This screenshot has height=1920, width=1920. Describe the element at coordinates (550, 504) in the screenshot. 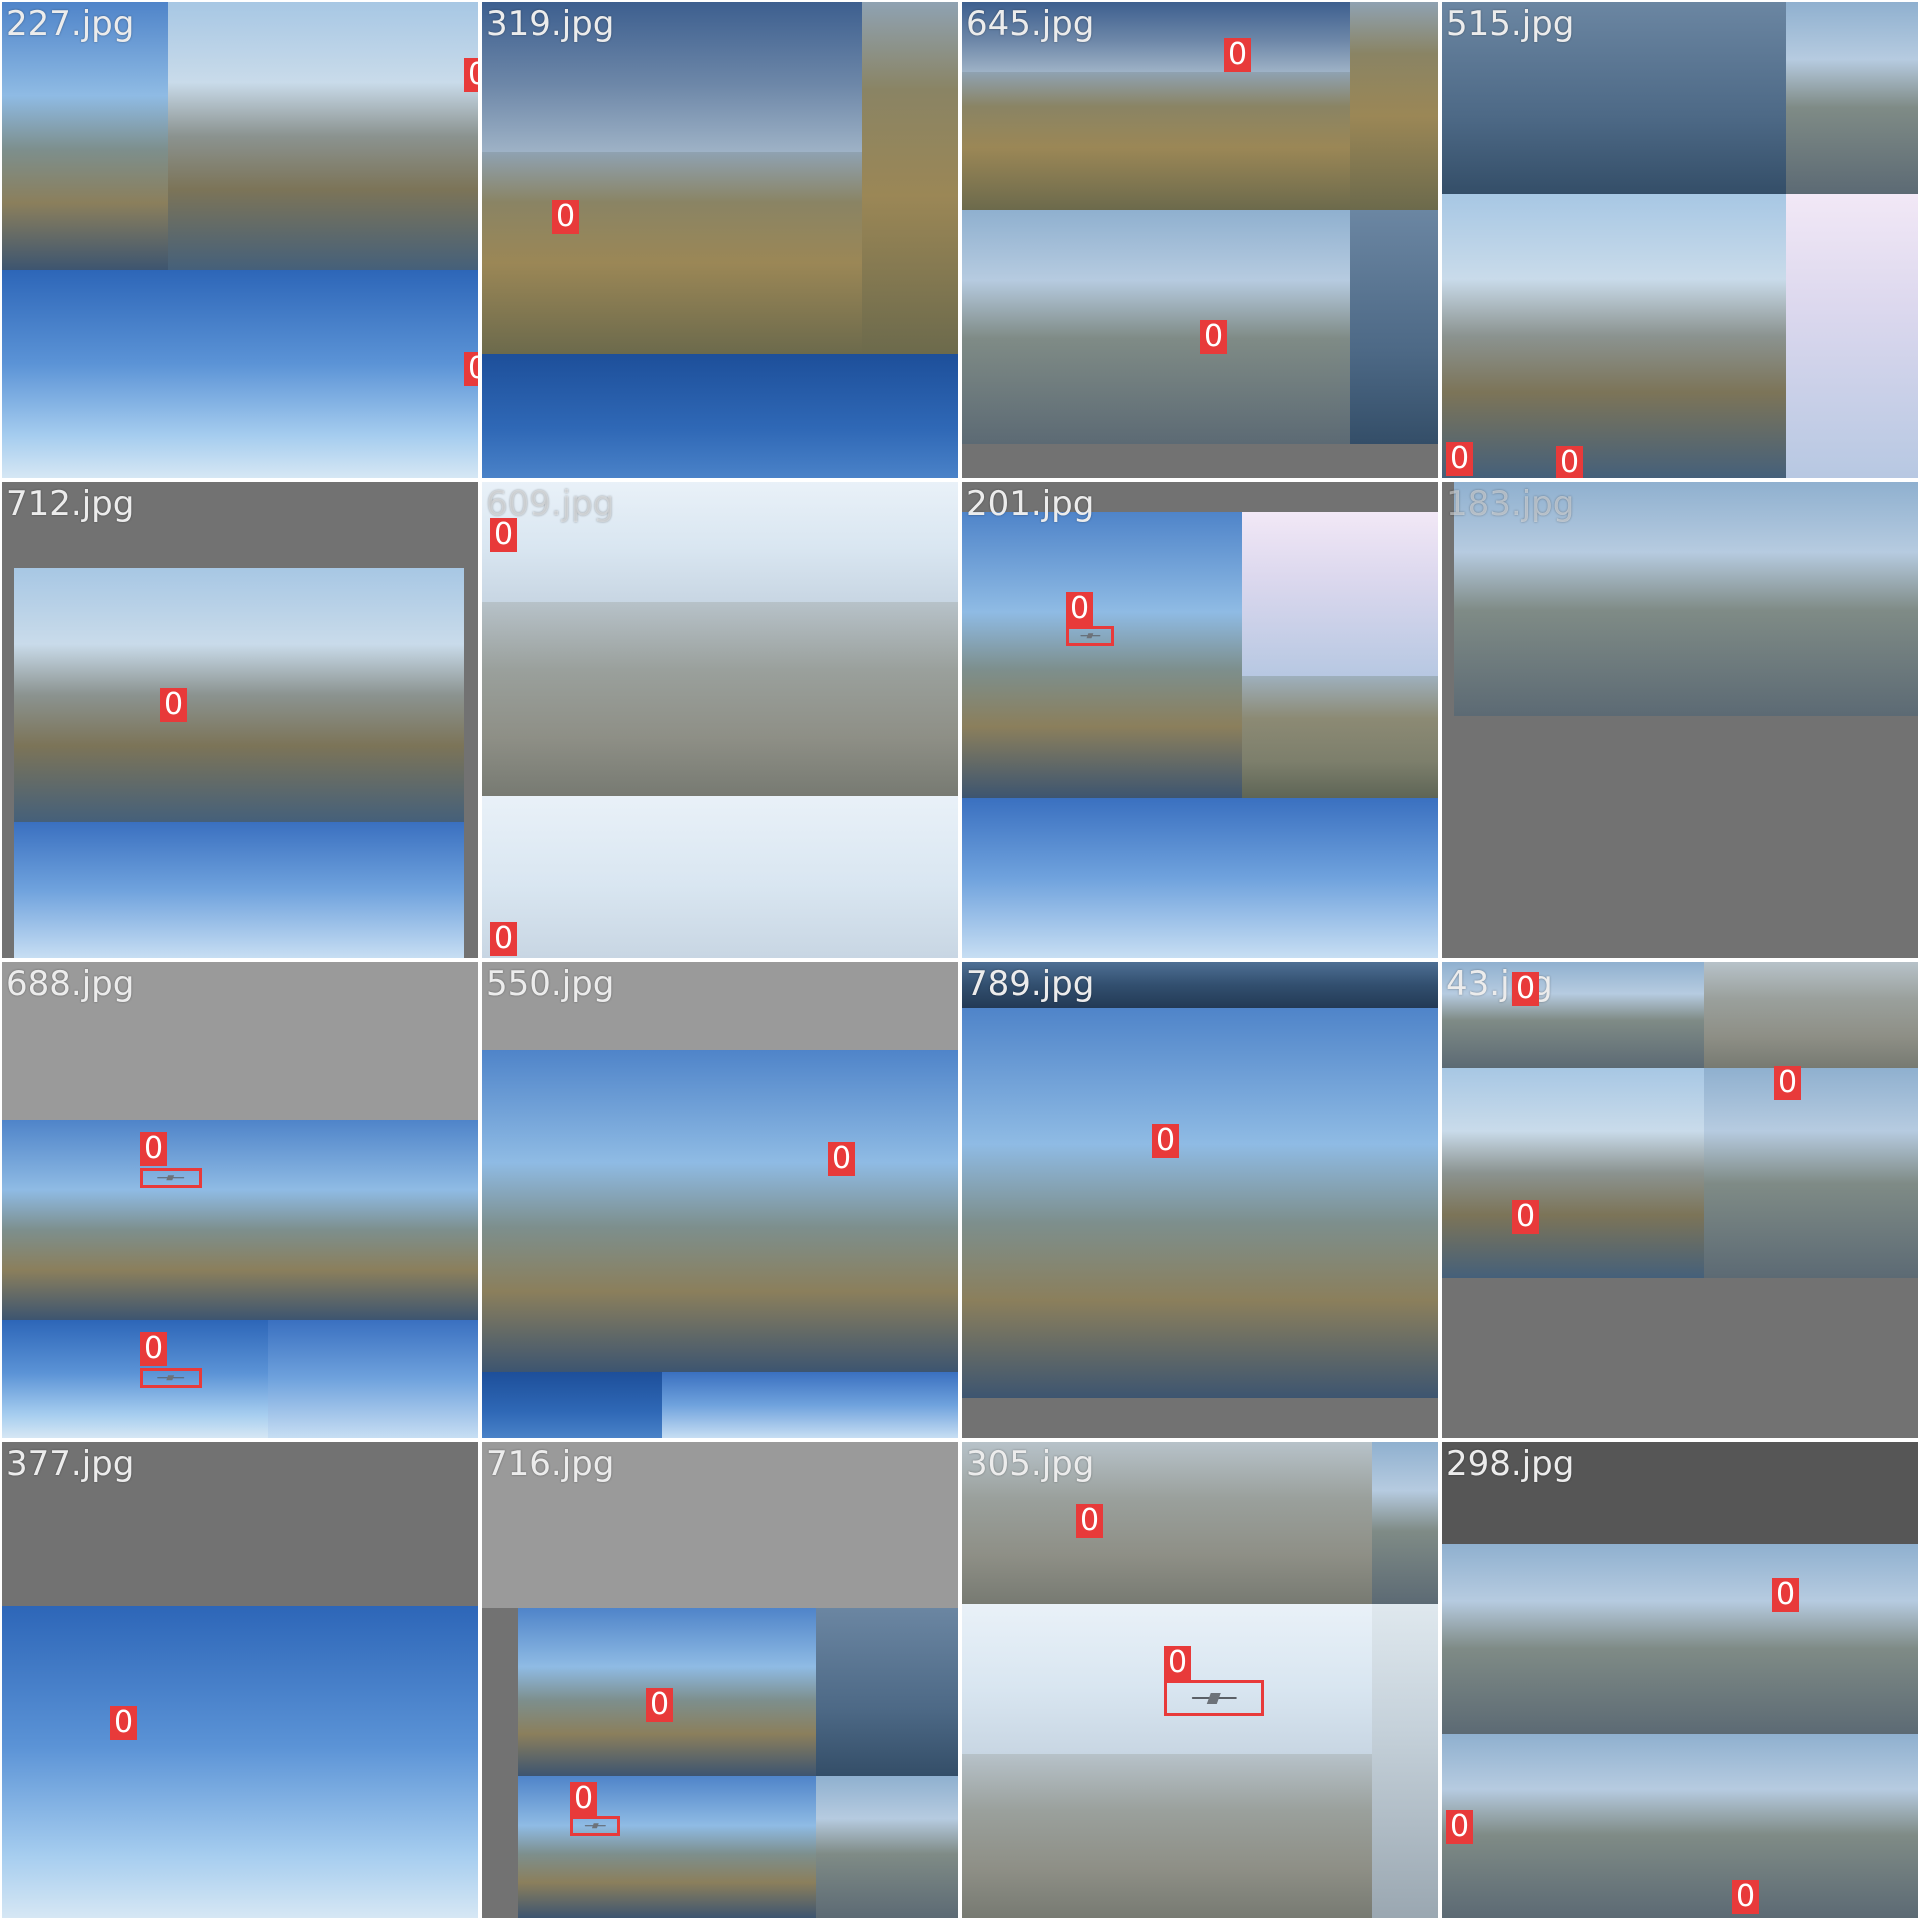

I see `tile-filename: 609.jpg` at that location.